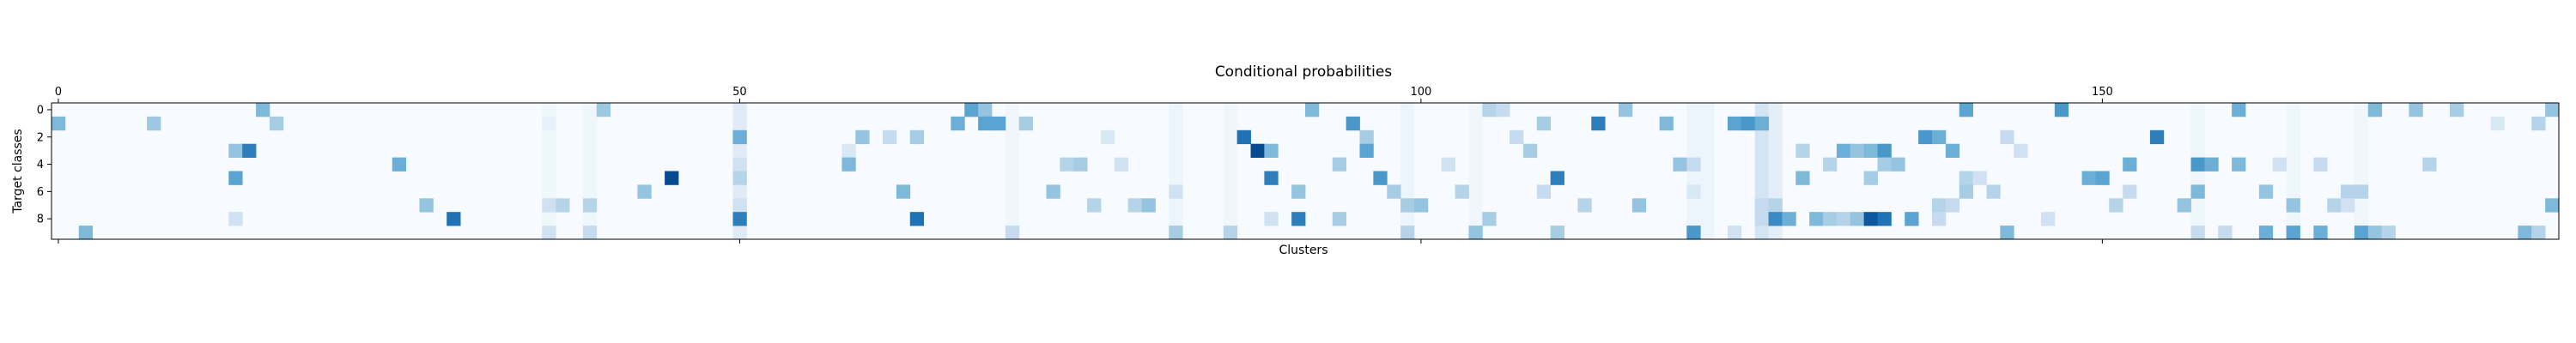  What do you see at coordinates (1303, 251) in the screenshot?
I see `x-axis-label: Clusters` at bounding box center [1303, 251].